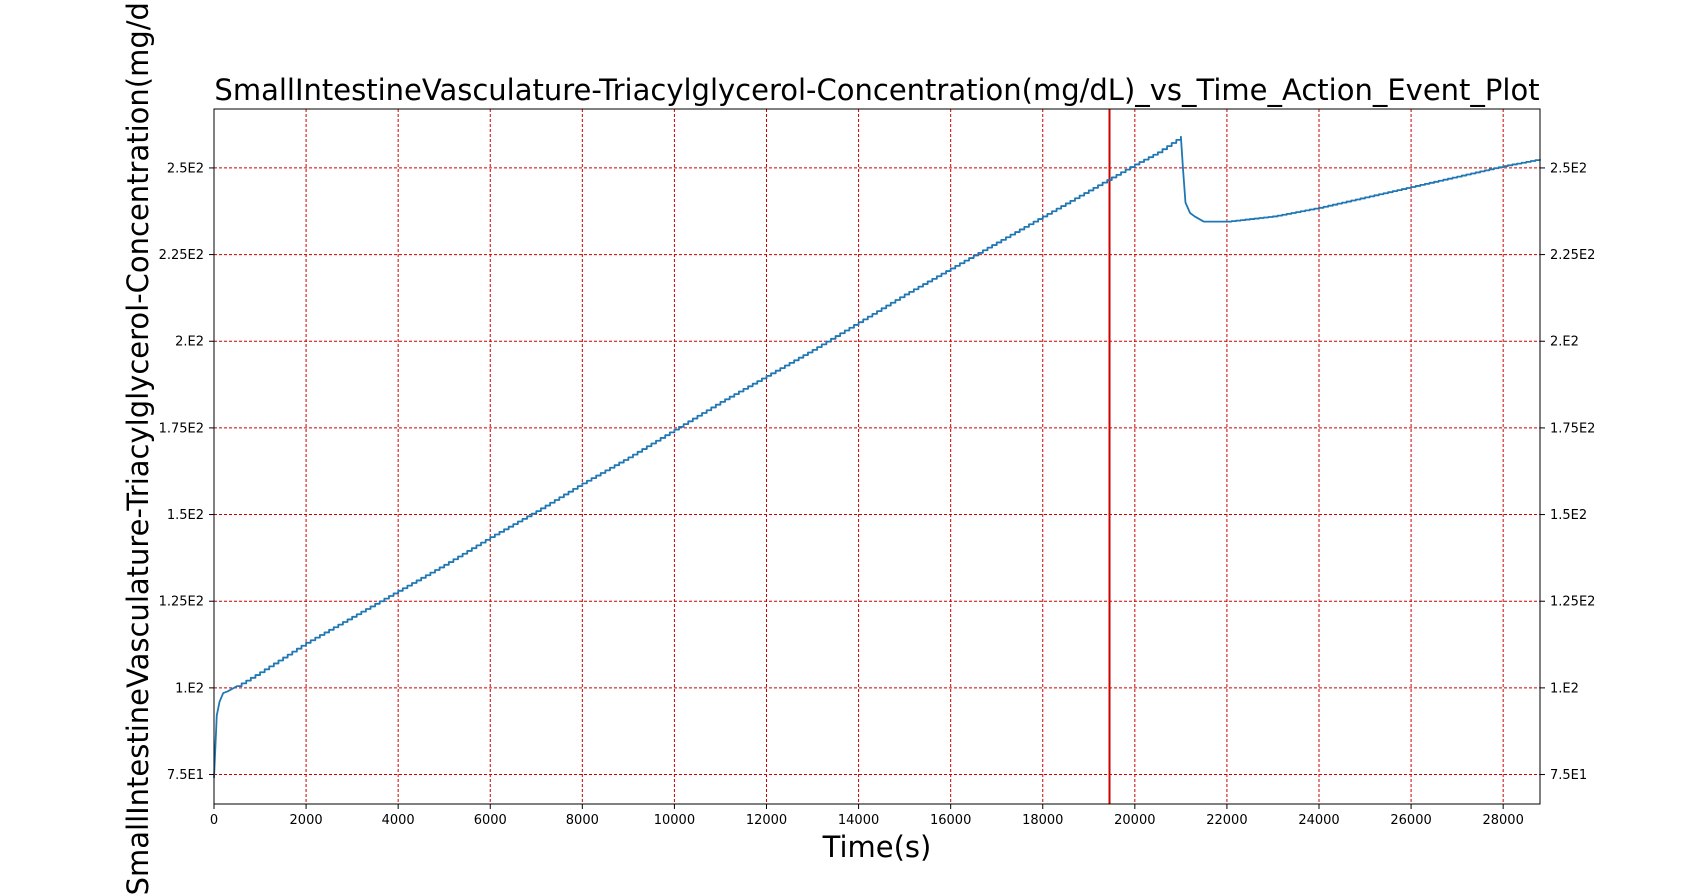 The height and width of the screenshot is (896, 1696). What do you see at coordinates (306, 820) in the screenshot?
I see `x-tick-label: 2000` at bounding box center [306, 820].